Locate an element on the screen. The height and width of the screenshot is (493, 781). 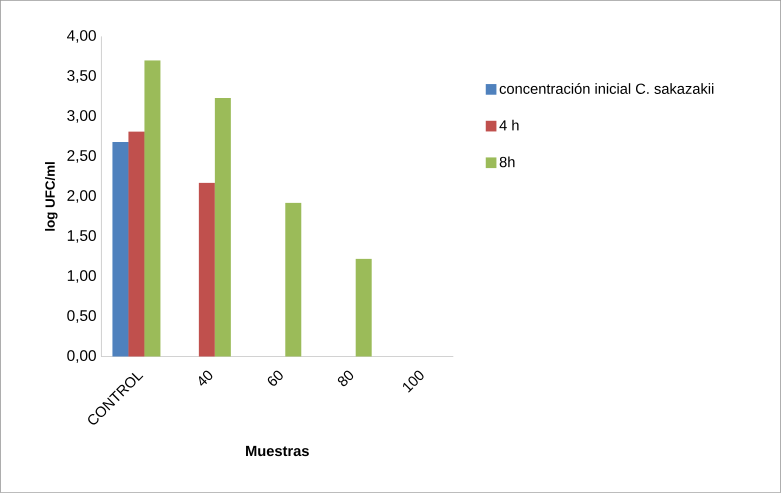
y-tick-label: 0,50 is located at coordinates (81, 316).